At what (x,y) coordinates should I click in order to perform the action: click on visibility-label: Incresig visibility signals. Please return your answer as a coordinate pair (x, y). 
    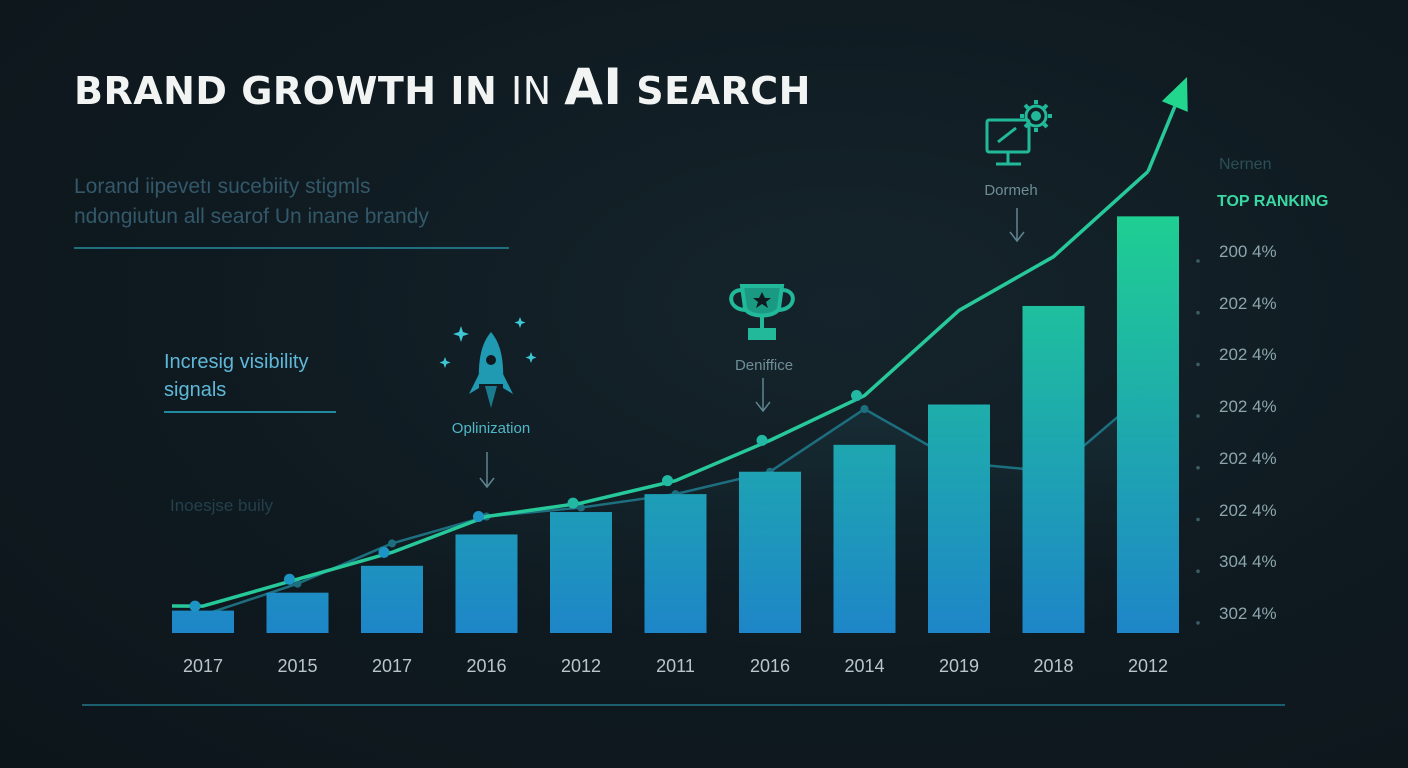
    Looking at the image, I should click on (274, 376).